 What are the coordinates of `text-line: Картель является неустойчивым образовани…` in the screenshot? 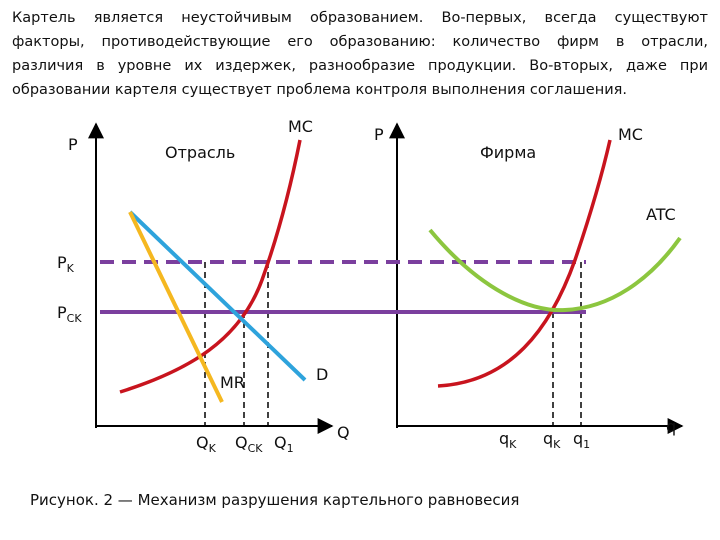 It's located at (360, 18).